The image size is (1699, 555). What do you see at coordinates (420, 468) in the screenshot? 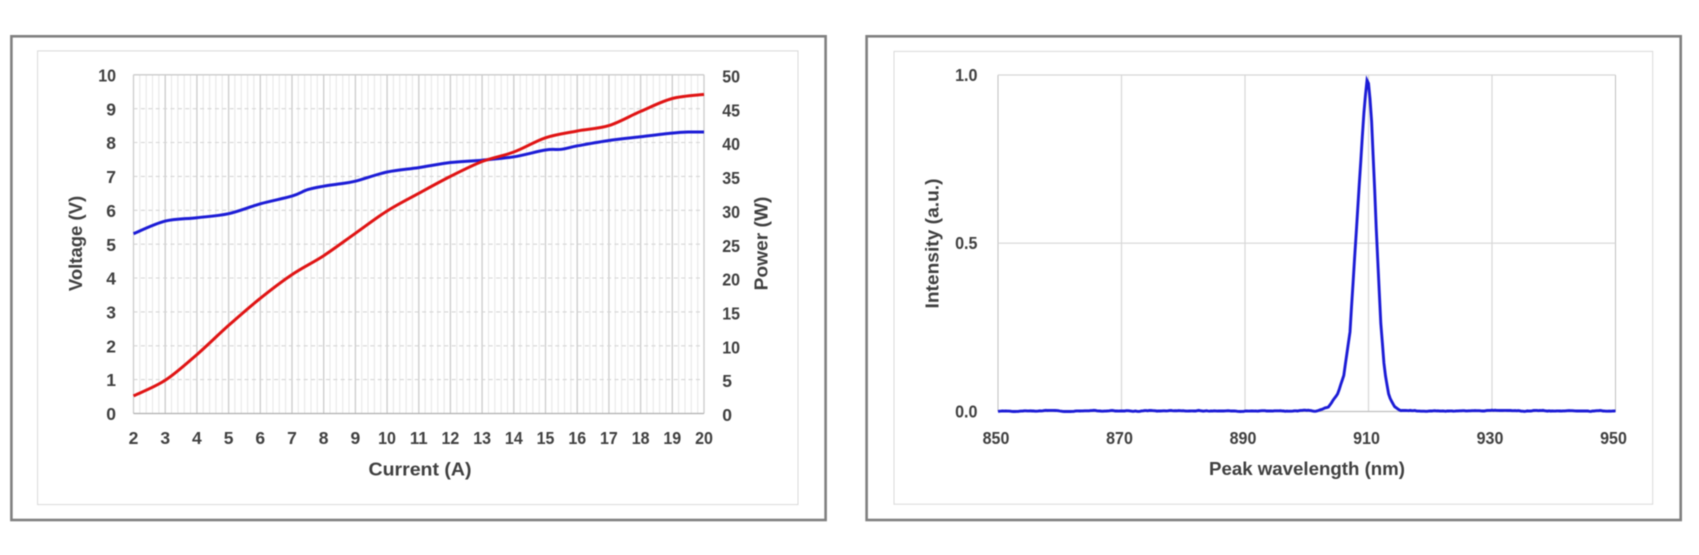
I see `svg-text: Current (A)` at bounding box center [420, 468].